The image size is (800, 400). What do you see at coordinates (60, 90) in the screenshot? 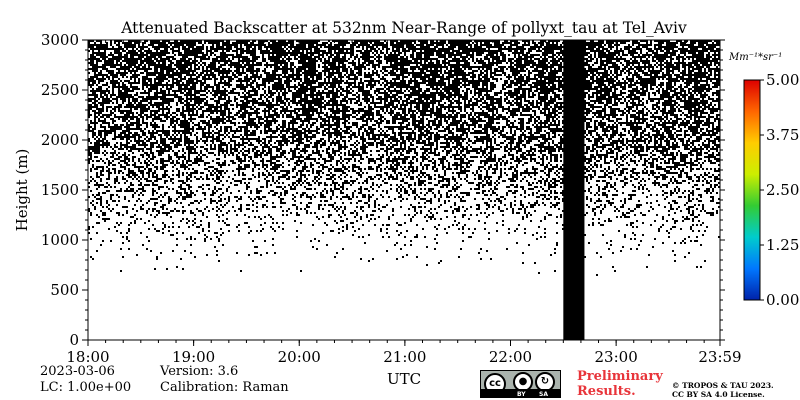
I see `y-tick-label: 2500` at bounding box center [60, 90].